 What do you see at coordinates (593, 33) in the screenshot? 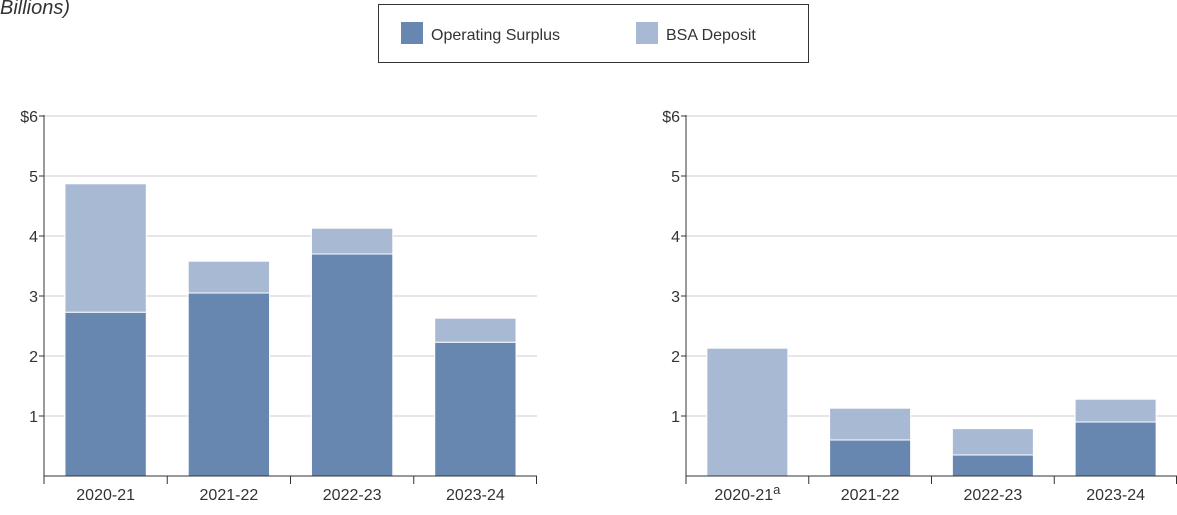
I see `legend-box` at bounding box center [593, 33].